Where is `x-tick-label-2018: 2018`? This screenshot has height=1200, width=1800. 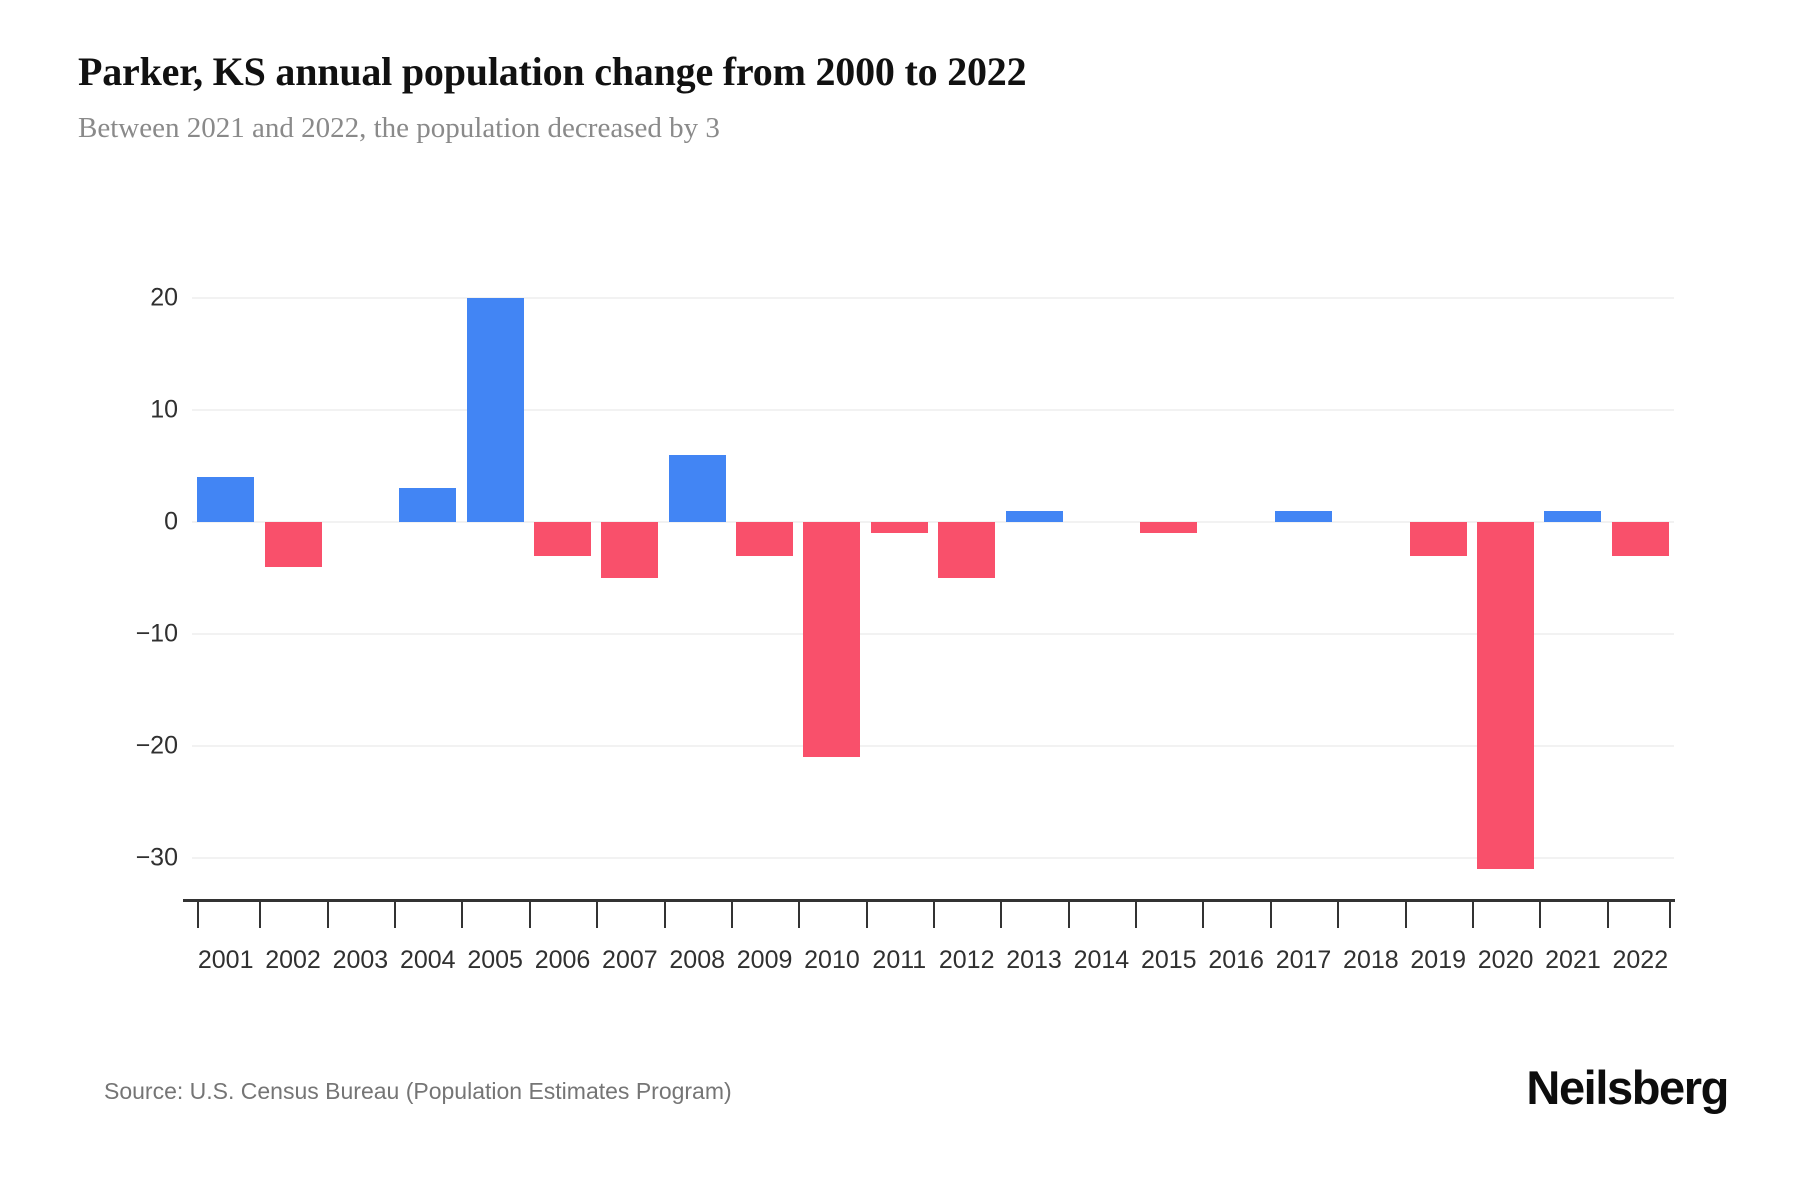 x-tick-label-2018: 2018 is located at coordinates (1371, 960).